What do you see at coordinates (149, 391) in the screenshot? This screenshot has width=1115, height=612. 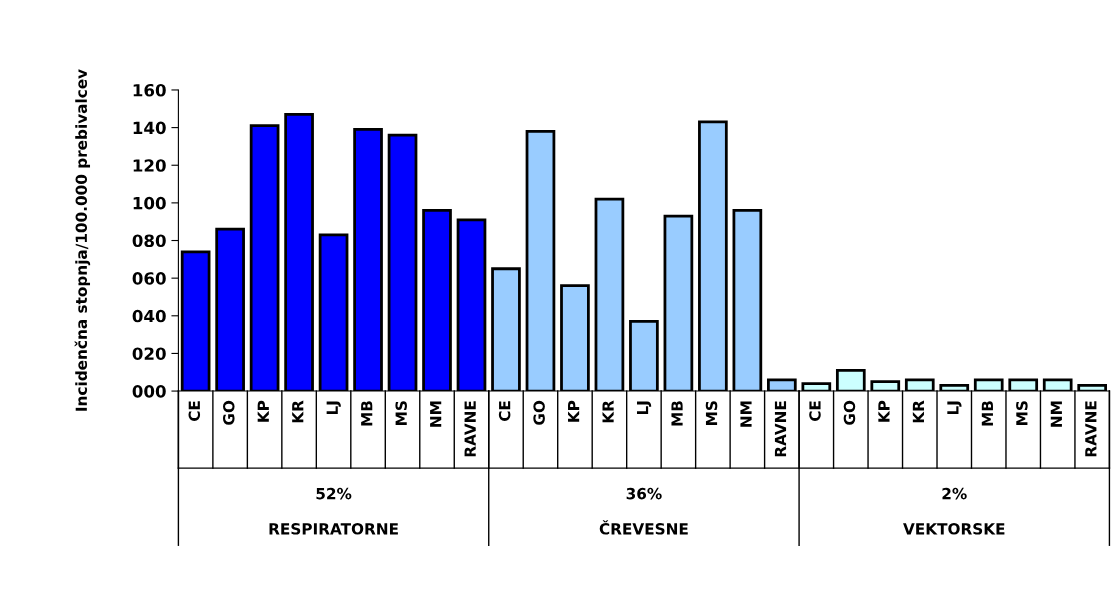 I see `y-tick-label: 000` at bounding box center [149, 391].